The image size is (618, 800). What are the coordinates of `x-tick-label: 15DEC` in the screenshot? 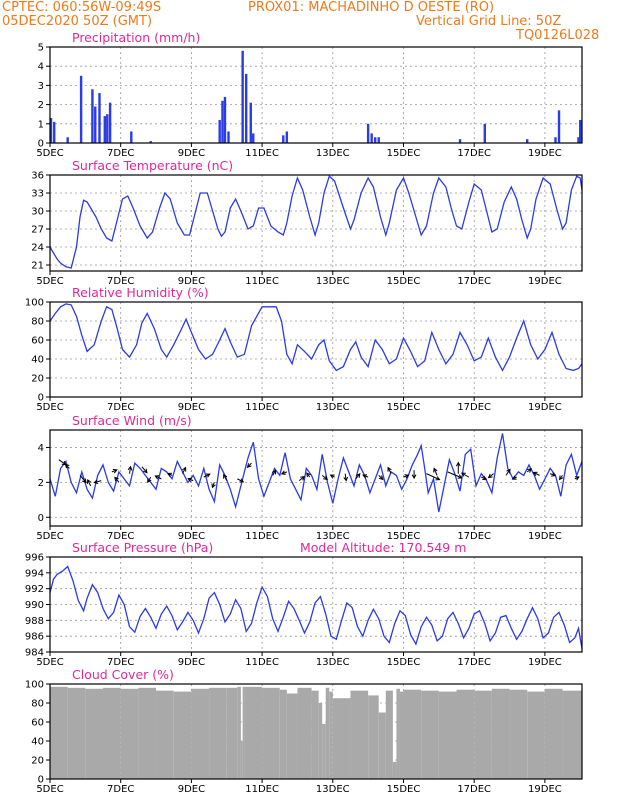 It's located at (404, 407).